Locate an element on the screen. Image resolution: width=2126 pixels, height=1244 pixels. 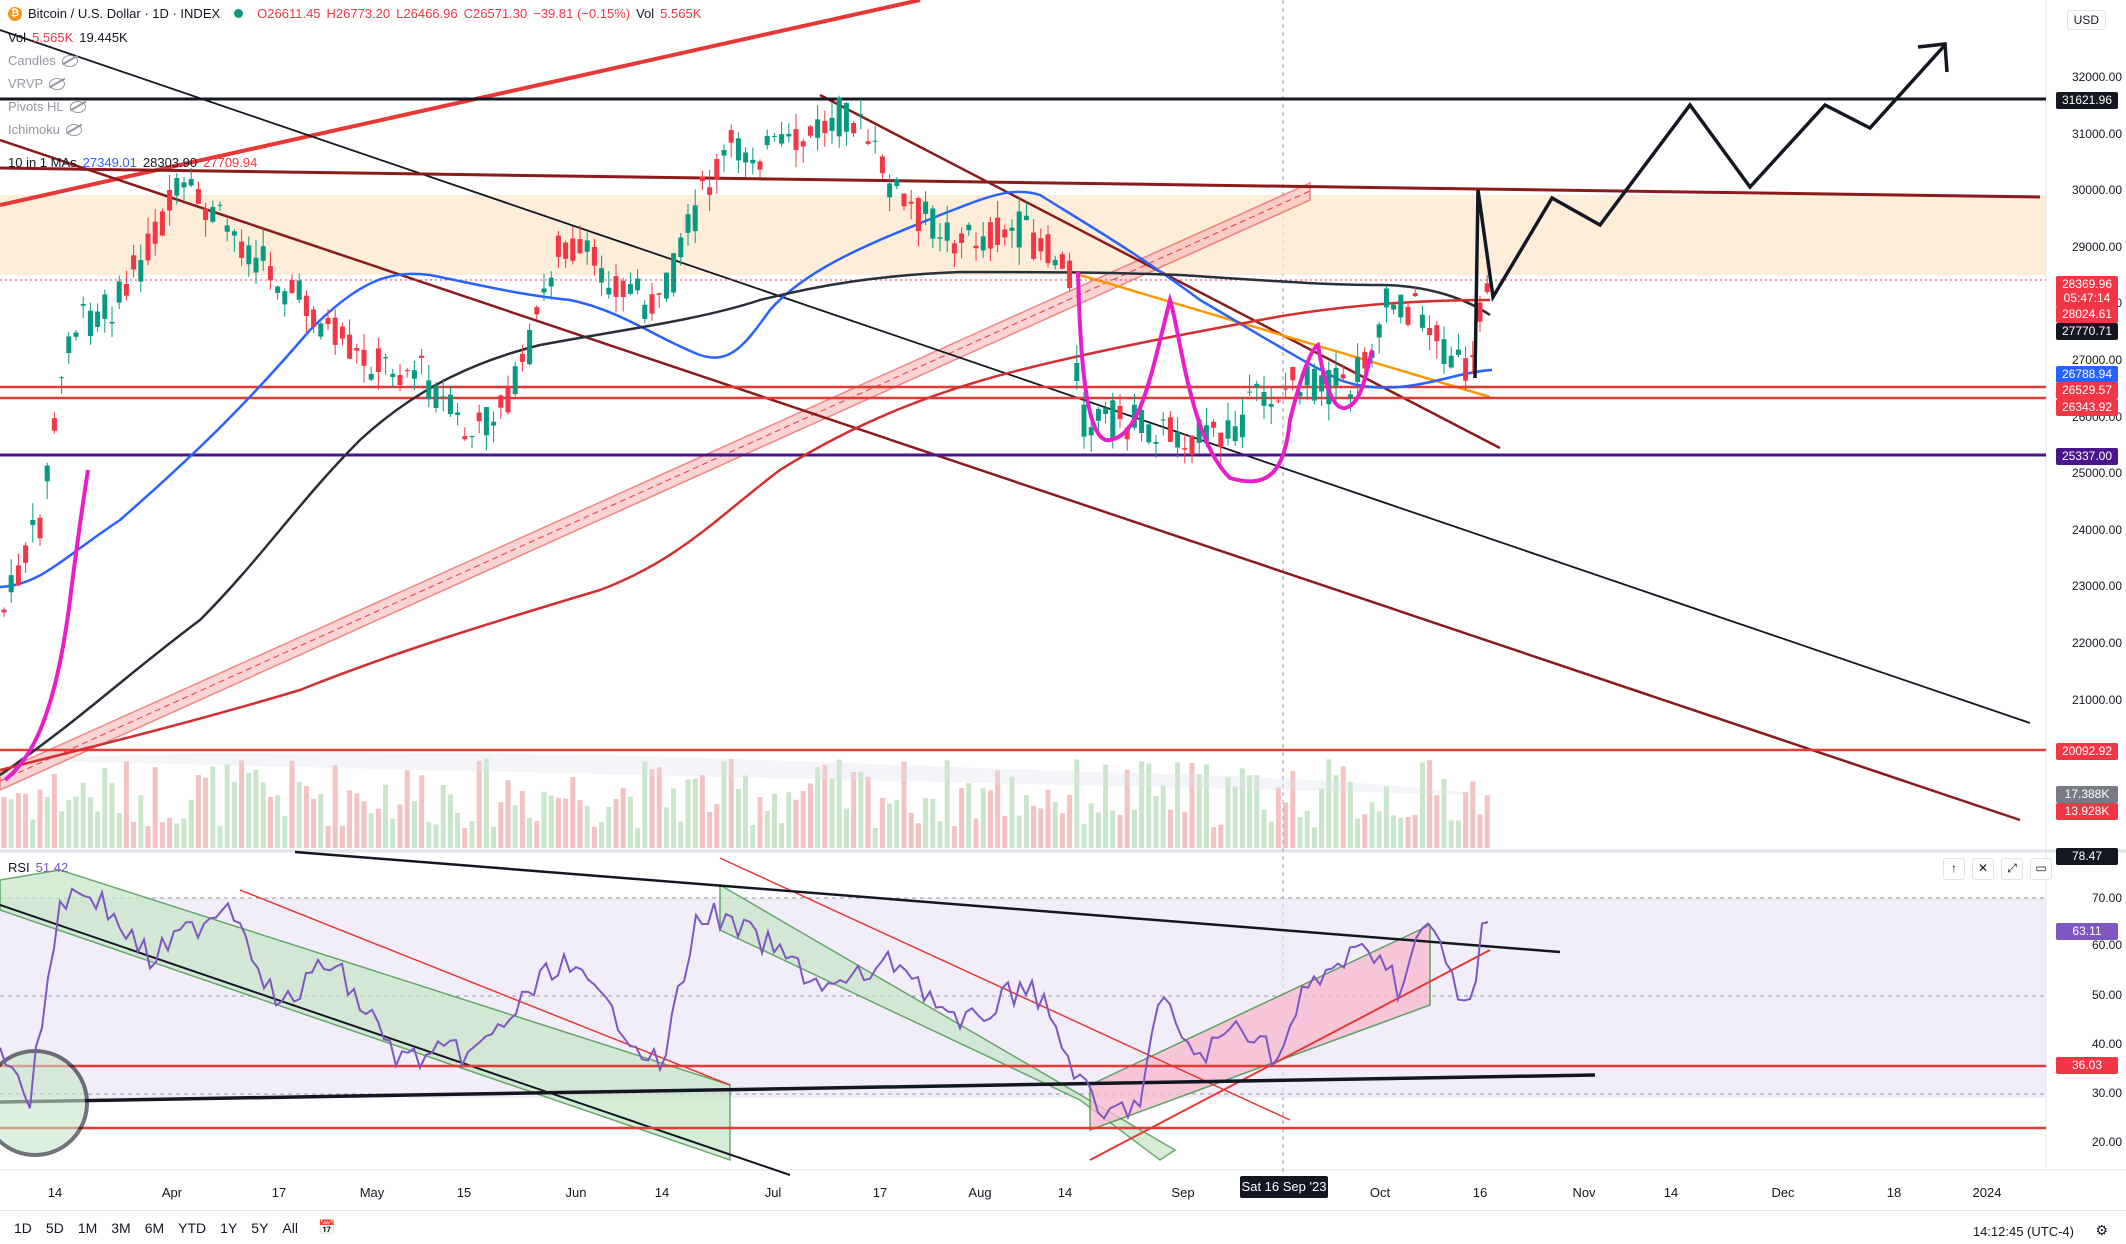
price-tag: 31621.96 is located at coordinates (2087, 100).